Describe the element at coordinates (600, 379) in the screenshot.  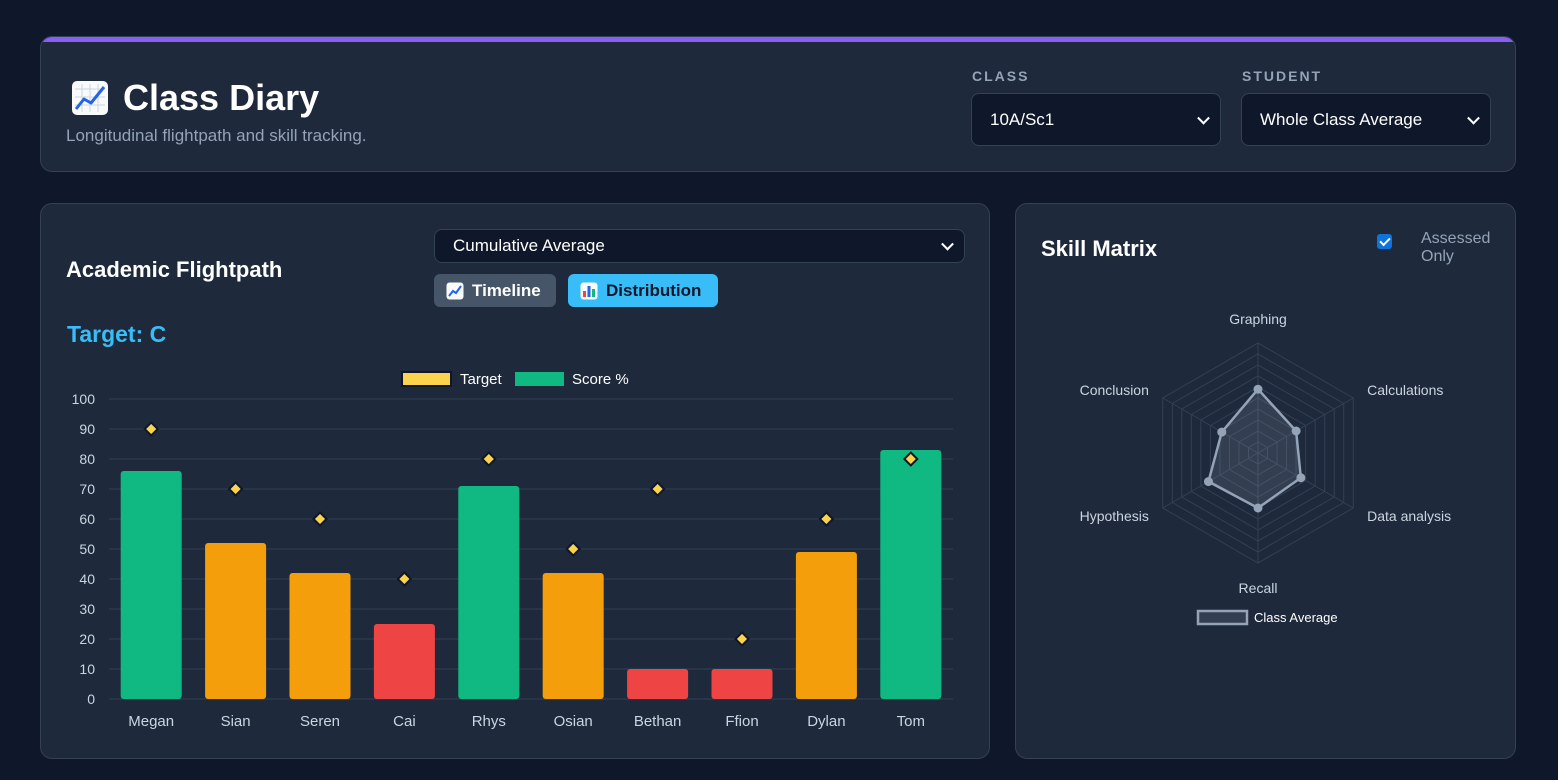
I see `legend-label-score: Score %` at that location.